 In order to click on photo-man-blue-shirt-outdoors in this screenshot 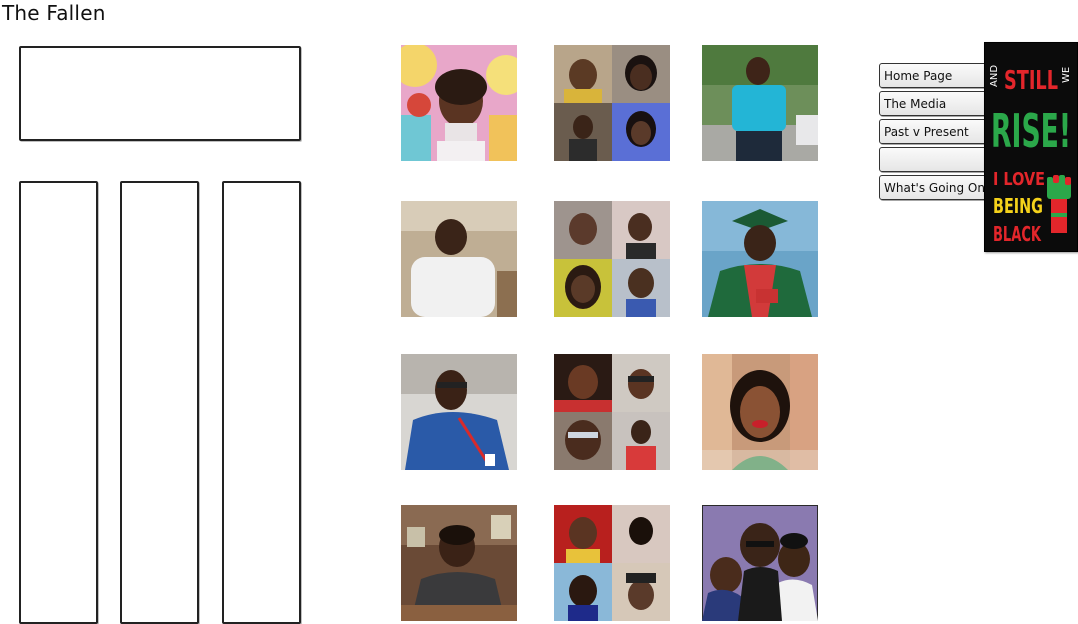, I will do `click(760, 103)`.